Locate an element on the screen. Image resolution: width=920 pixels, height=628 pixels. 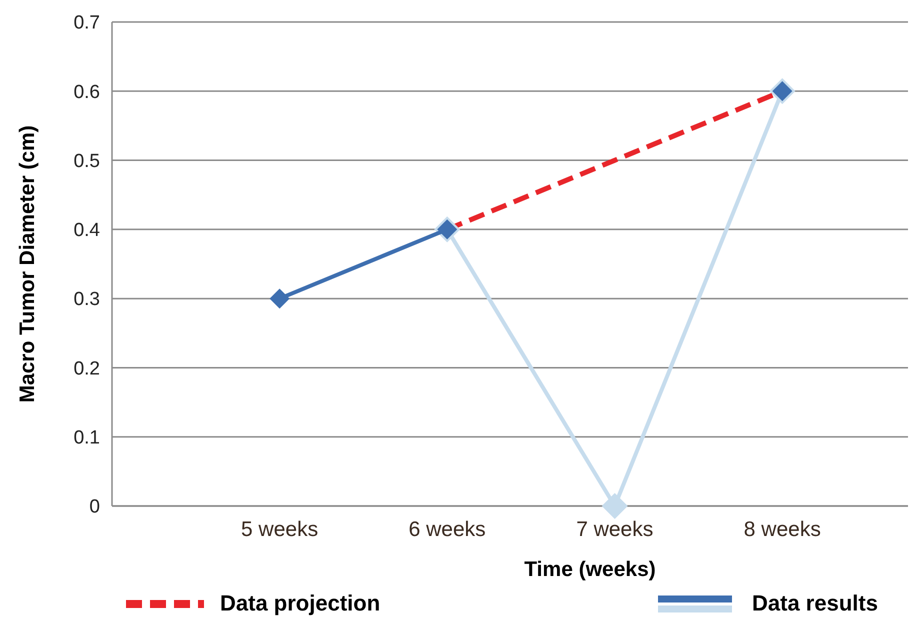
y-tick-label: 0.7 is located at coordinates (87, 23).